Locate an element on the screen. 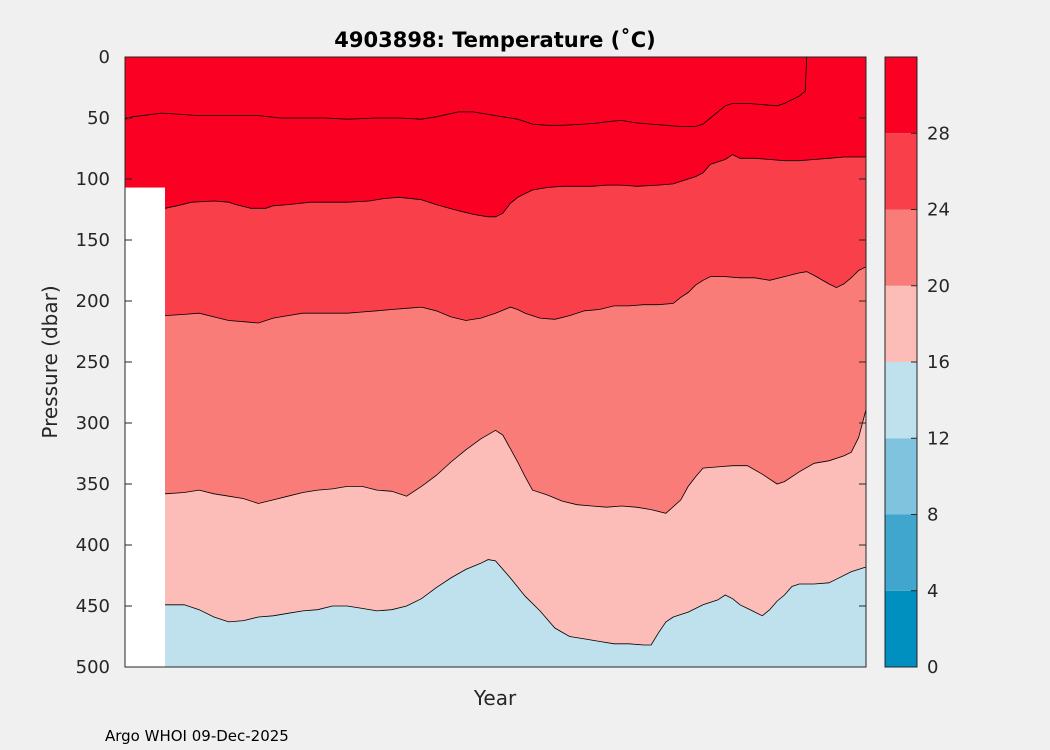  isotherm-line-24C is located at coordinates (515, 186).